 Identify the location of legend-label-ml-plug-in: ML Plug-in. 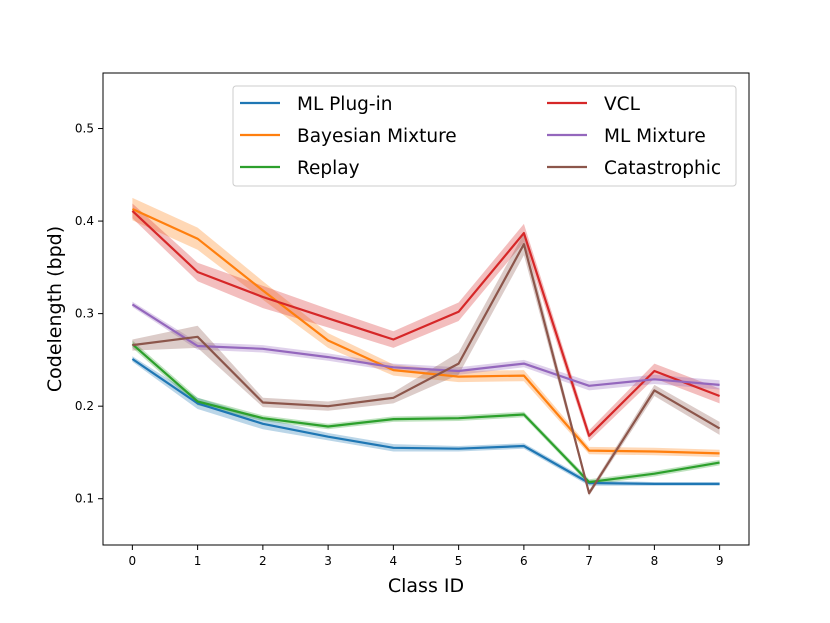
(344, 104).